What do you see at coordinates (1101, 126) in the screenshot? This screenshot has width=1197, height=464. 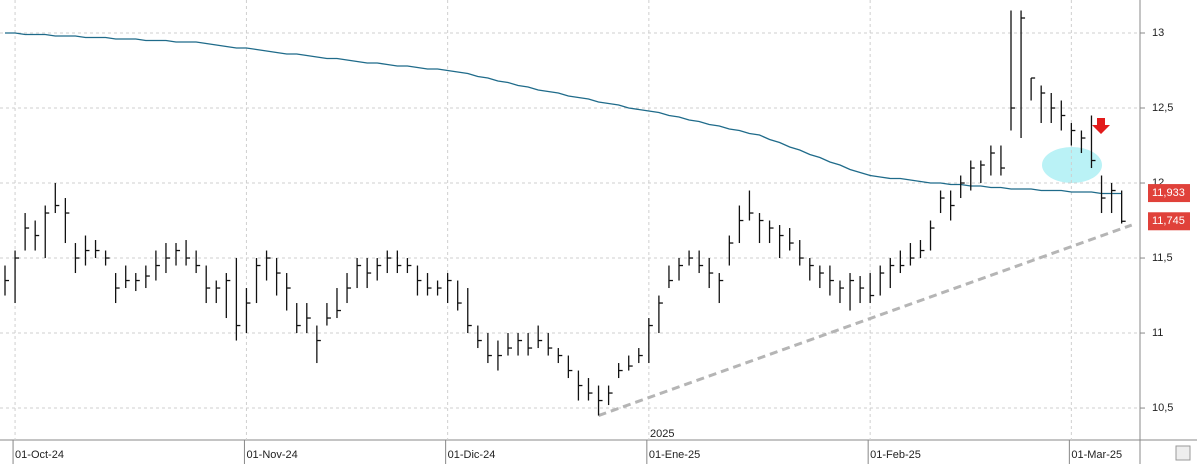 I see `down-arrow` at bounding box center [1101, 126].